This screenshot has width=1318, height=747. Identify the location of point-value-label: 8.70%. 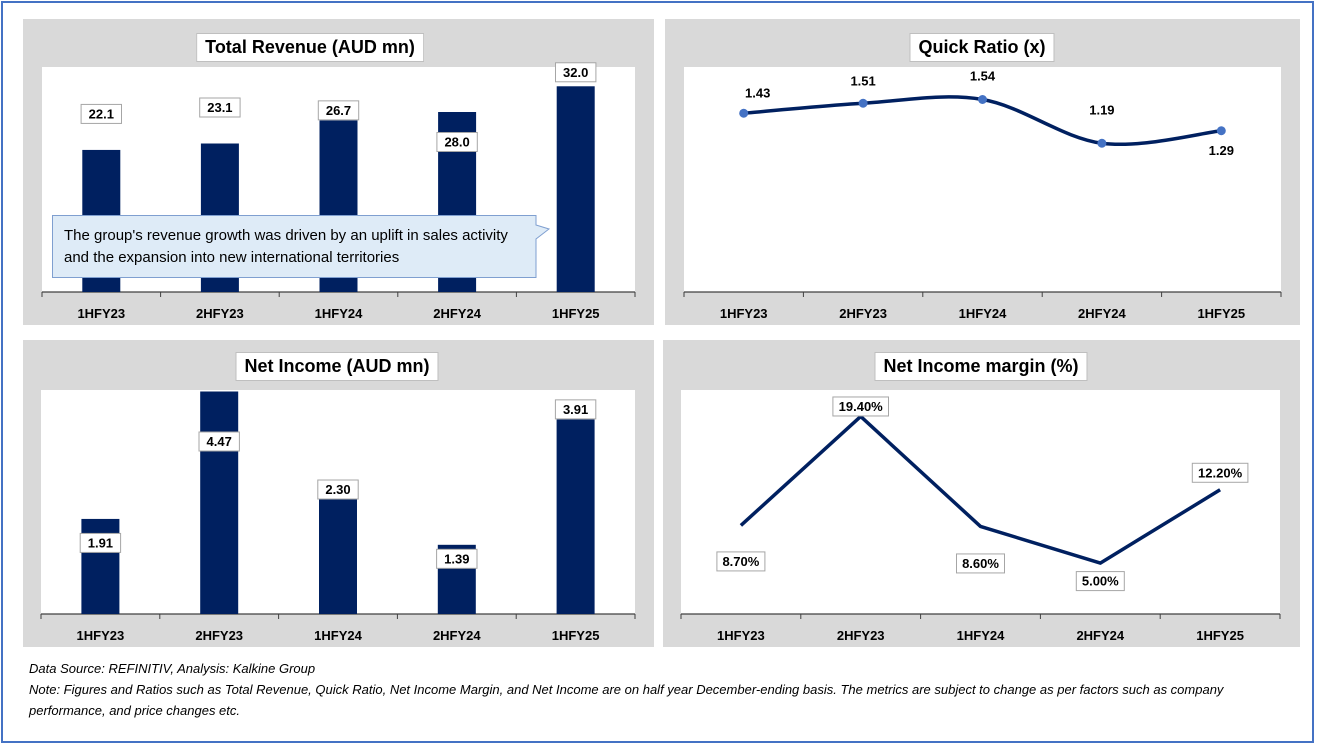
(741, 561).